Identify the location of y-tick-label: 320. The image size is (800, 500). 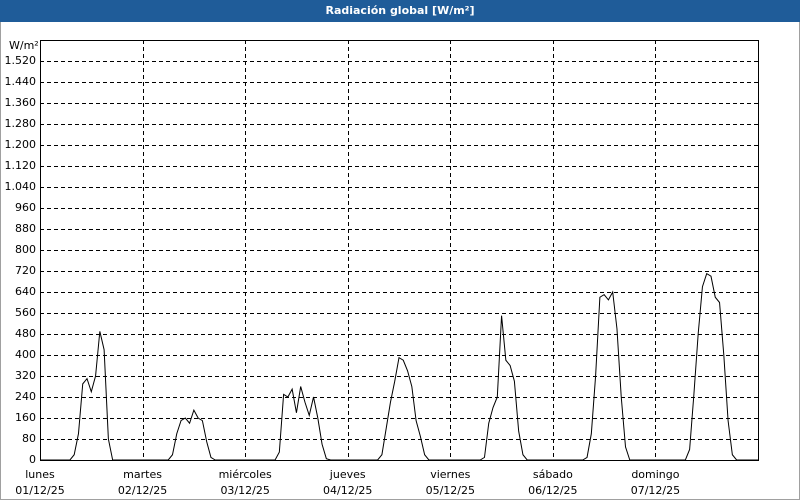
(25, 375).